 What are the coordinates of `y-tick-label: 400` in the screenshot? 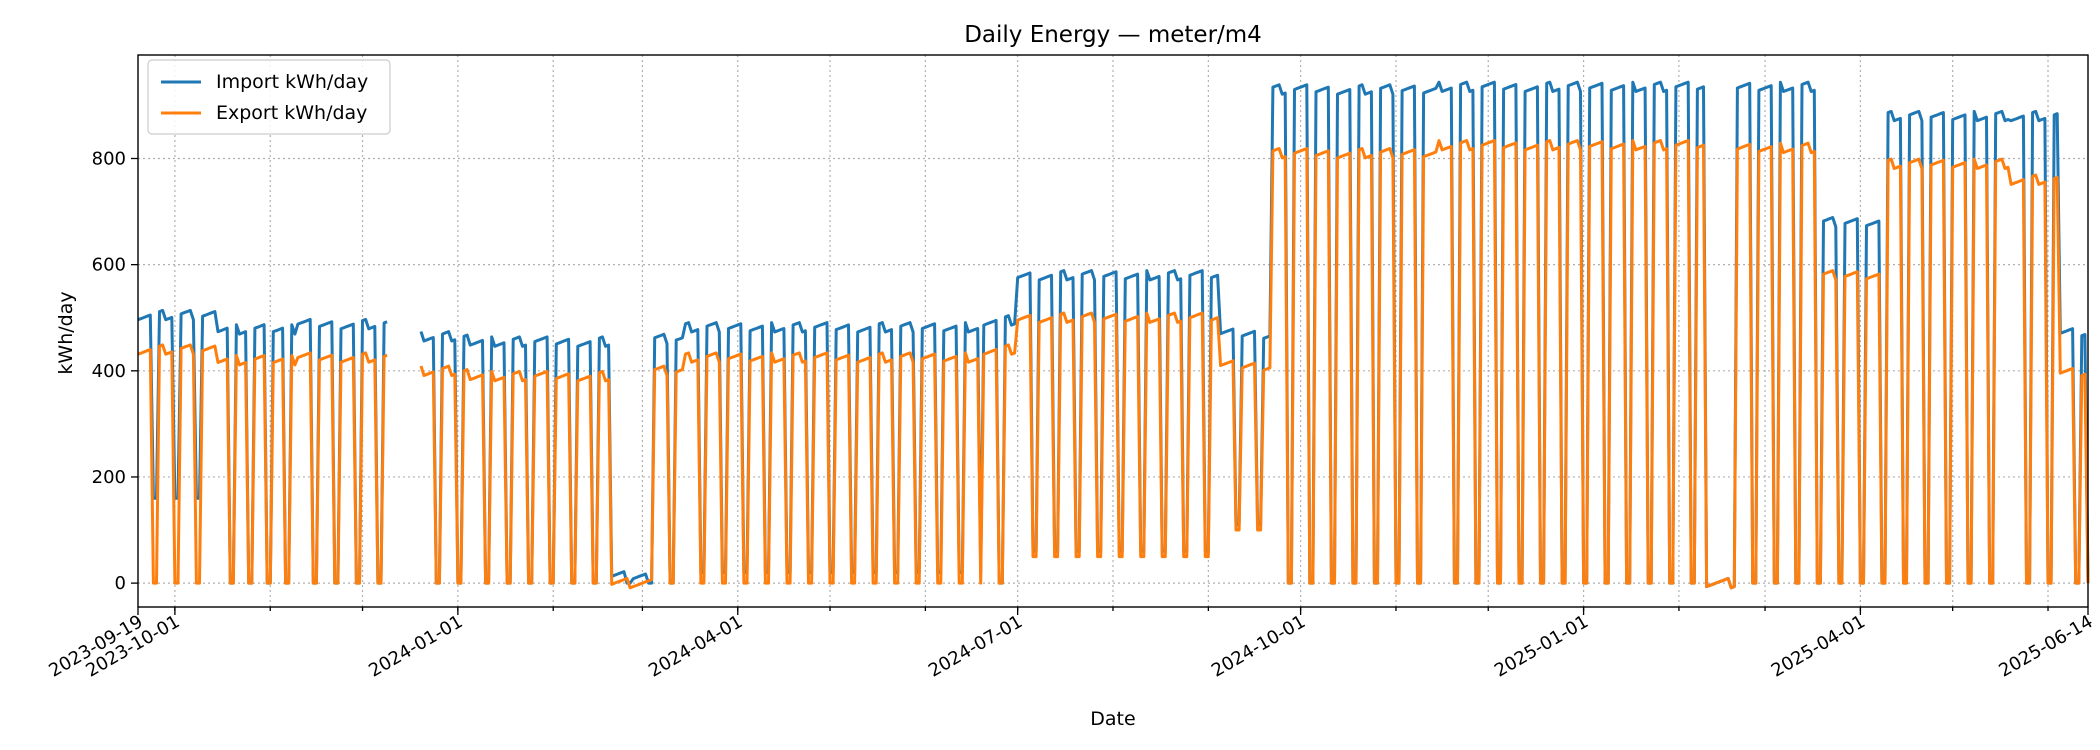 It's located at (109, 371).